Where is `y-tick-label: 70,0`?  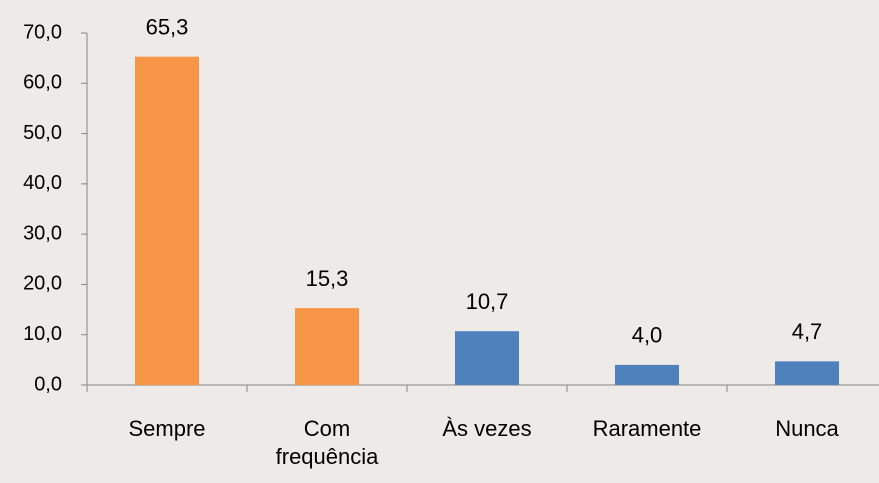
y-tick-label: 70,0 is located at coordinates (42, 32).